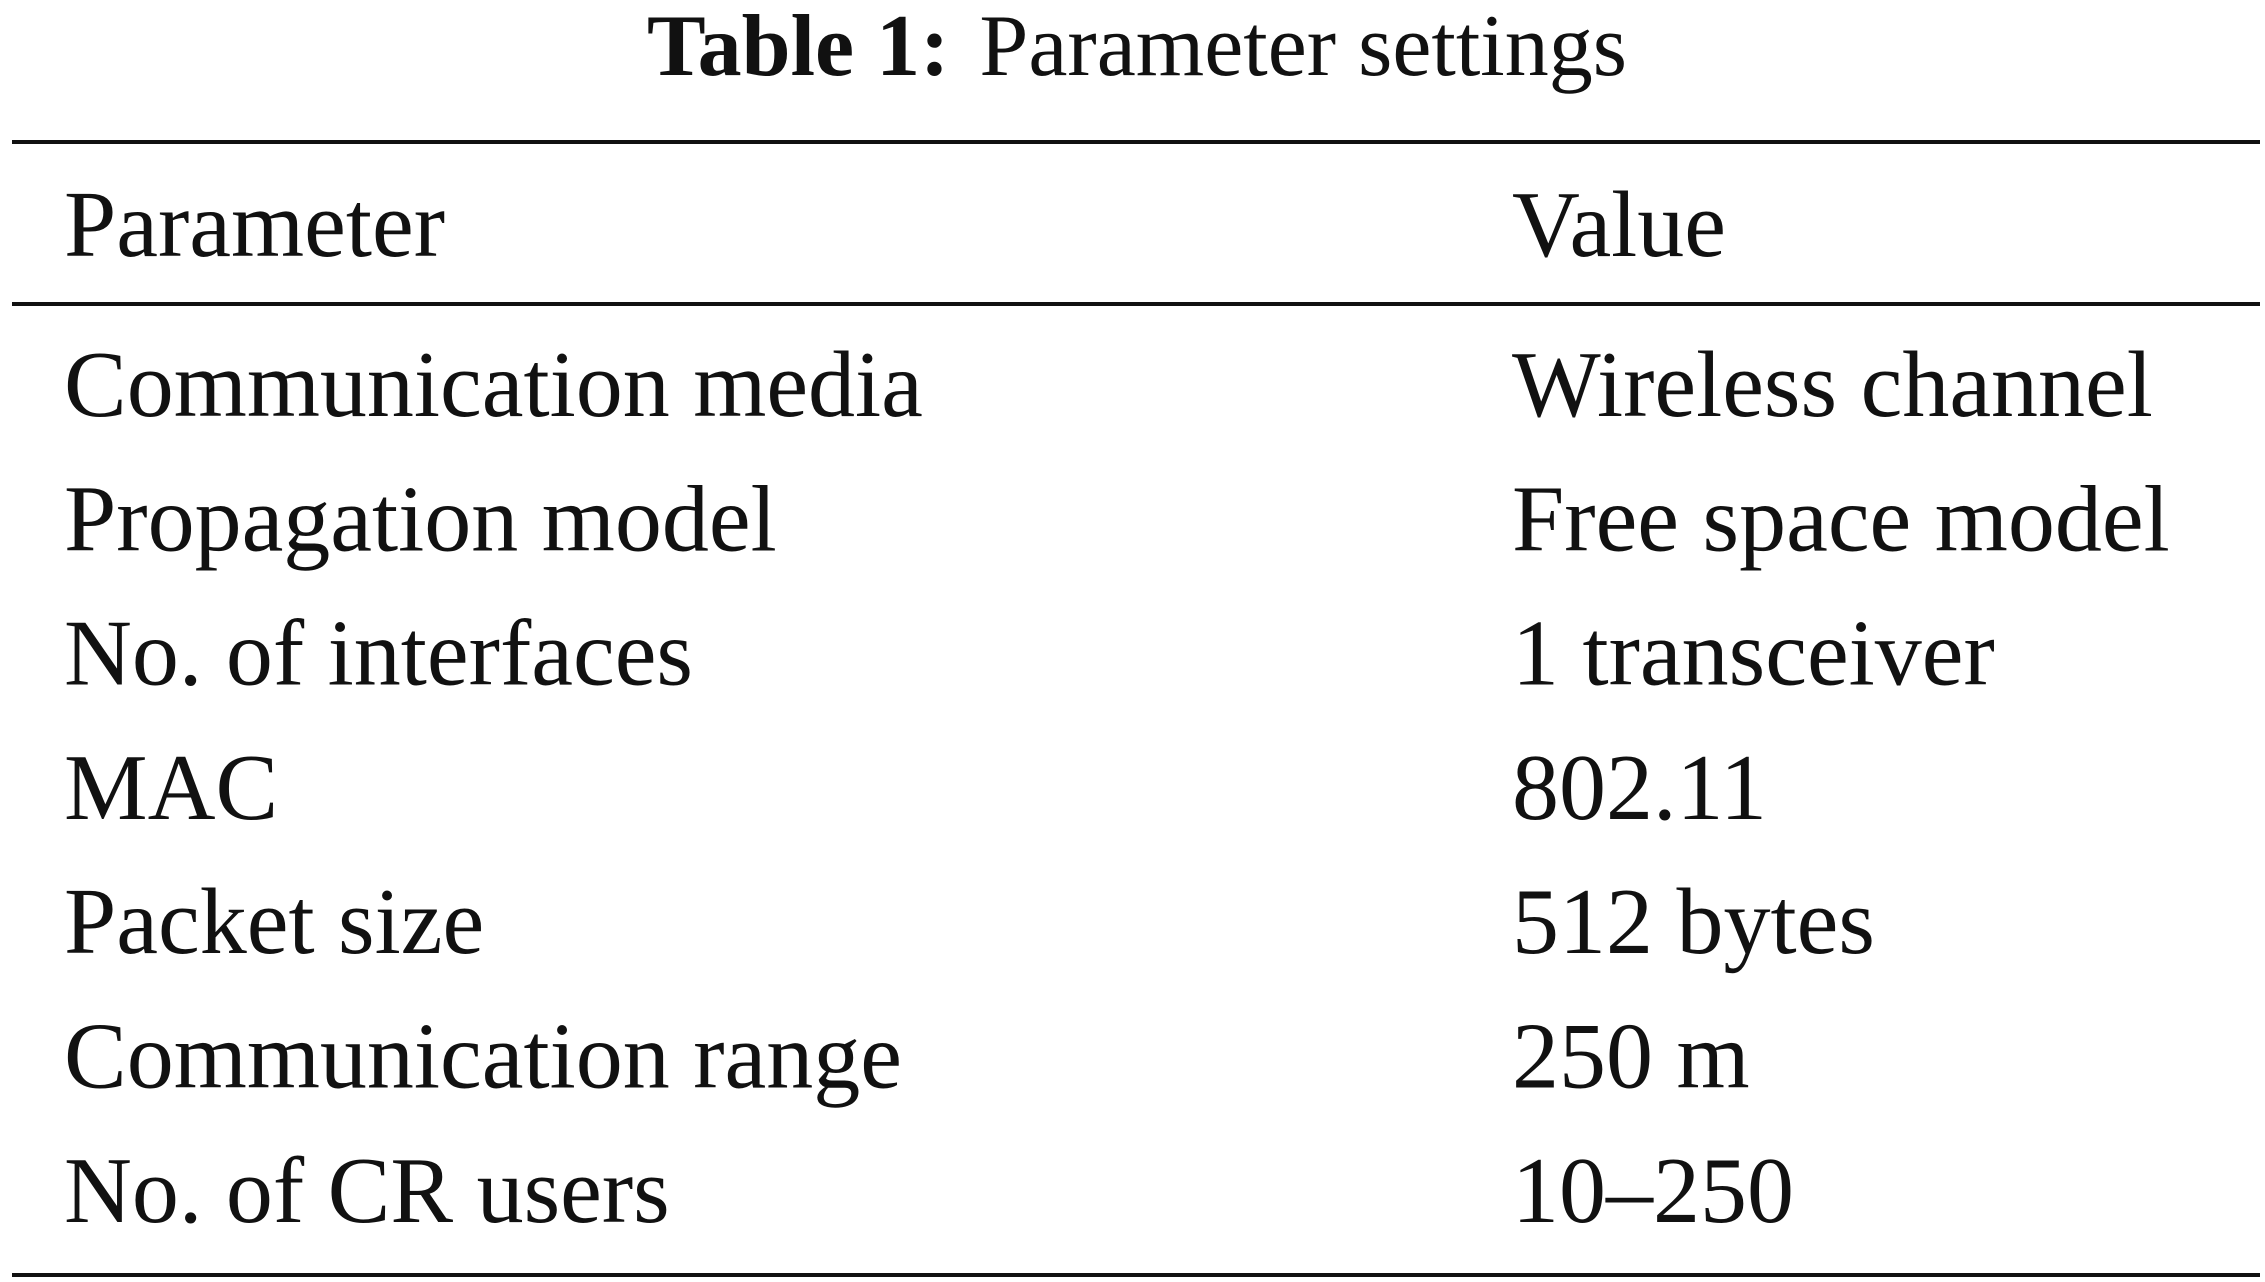 The width and height of the screenshot is (2265, 1282). I want to click on table-cell: 250 m, so click(1631, 1057).